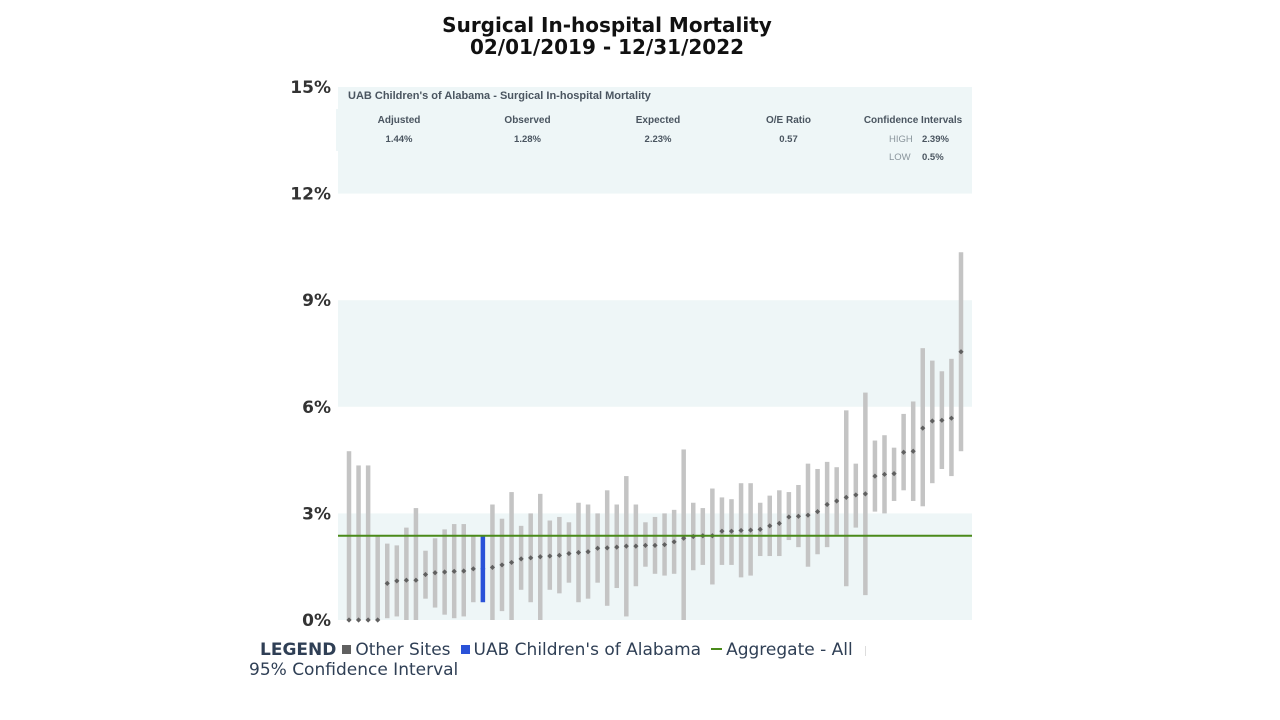 The width and height of the screenshot is (1280, 720). Describe the element at coordinates (316, 301) in the screenshot. I see `y-tick-label: 9%` at that location.